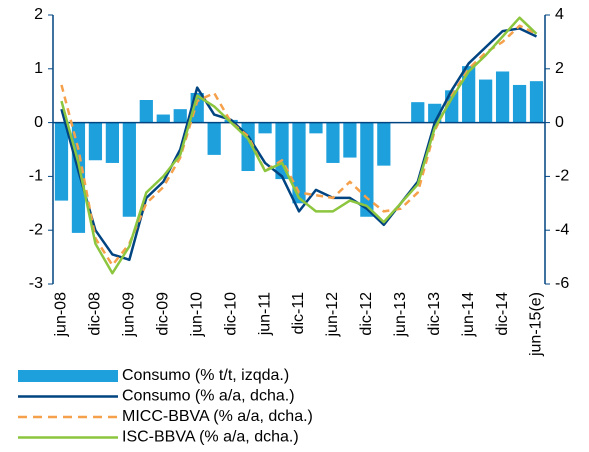  I want to click on y-tick-label: -1, so click(36, 176).